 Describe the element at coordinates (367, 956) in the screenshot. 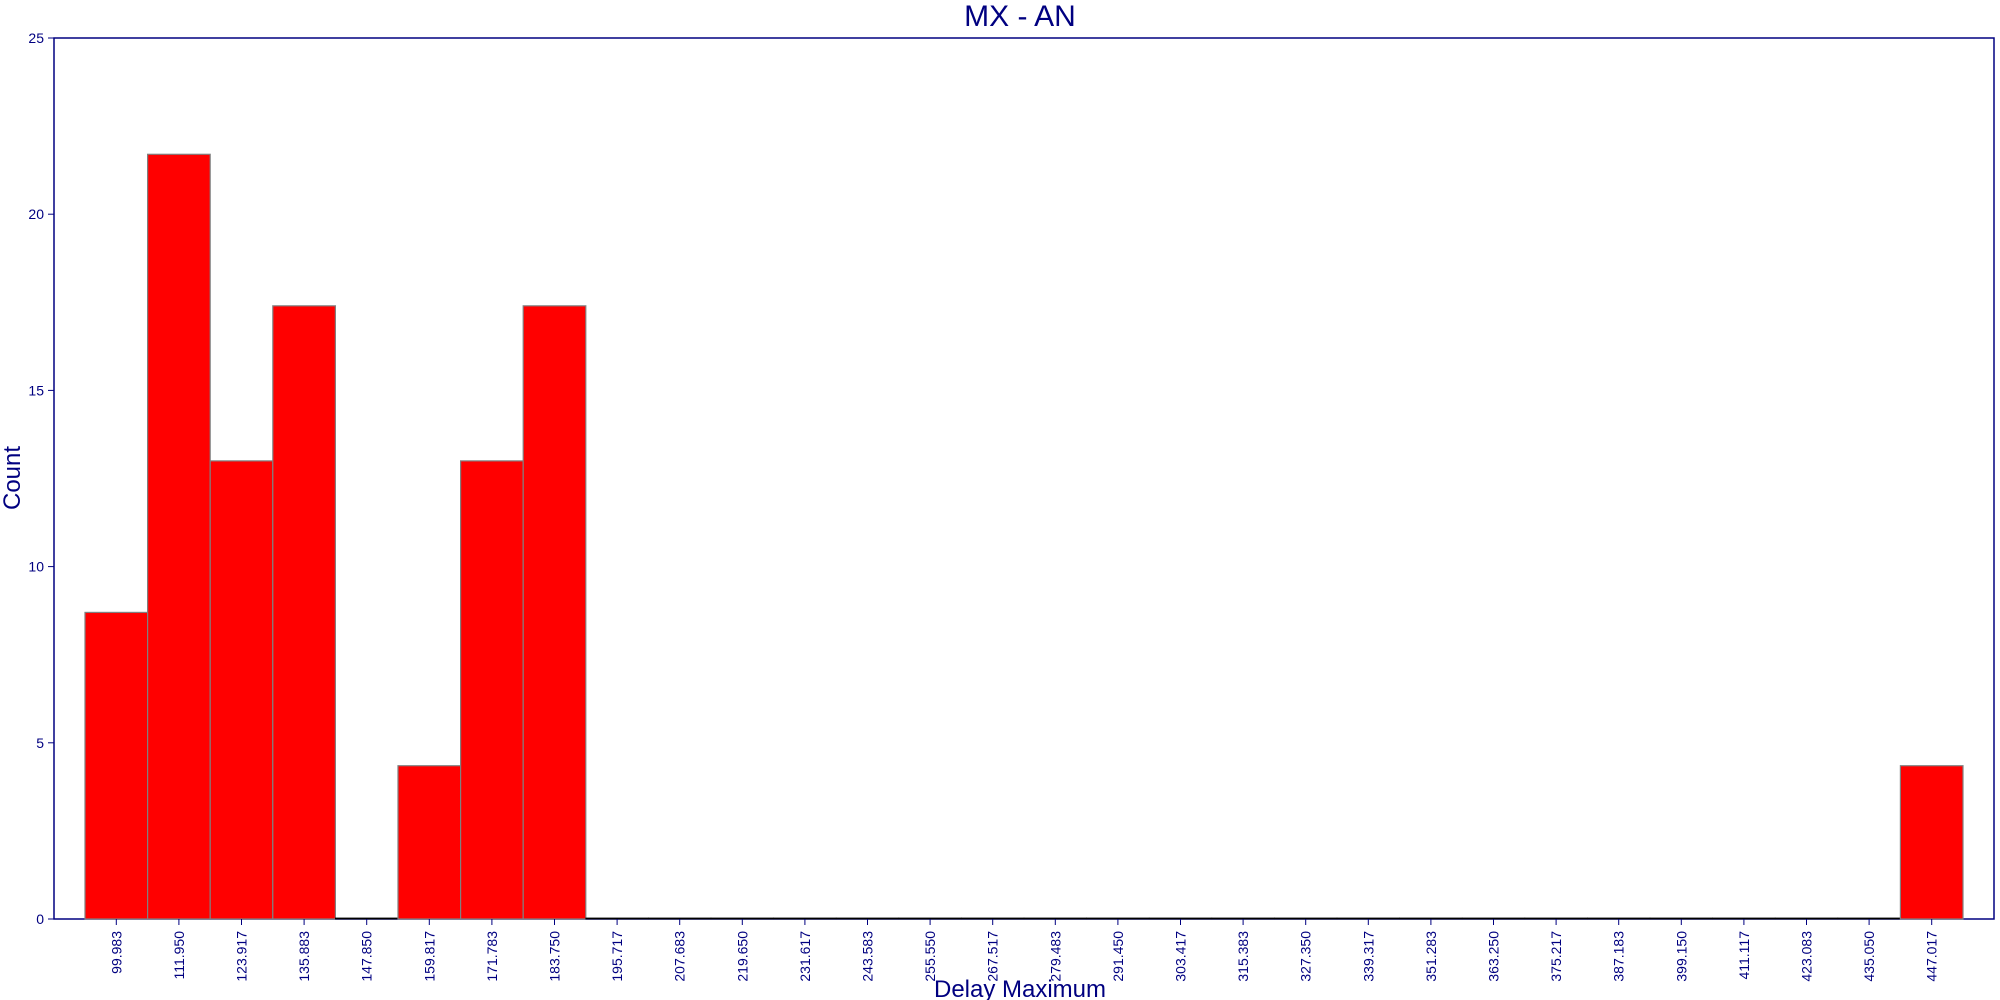

I see `x-tick-label: 147.850` at that location.